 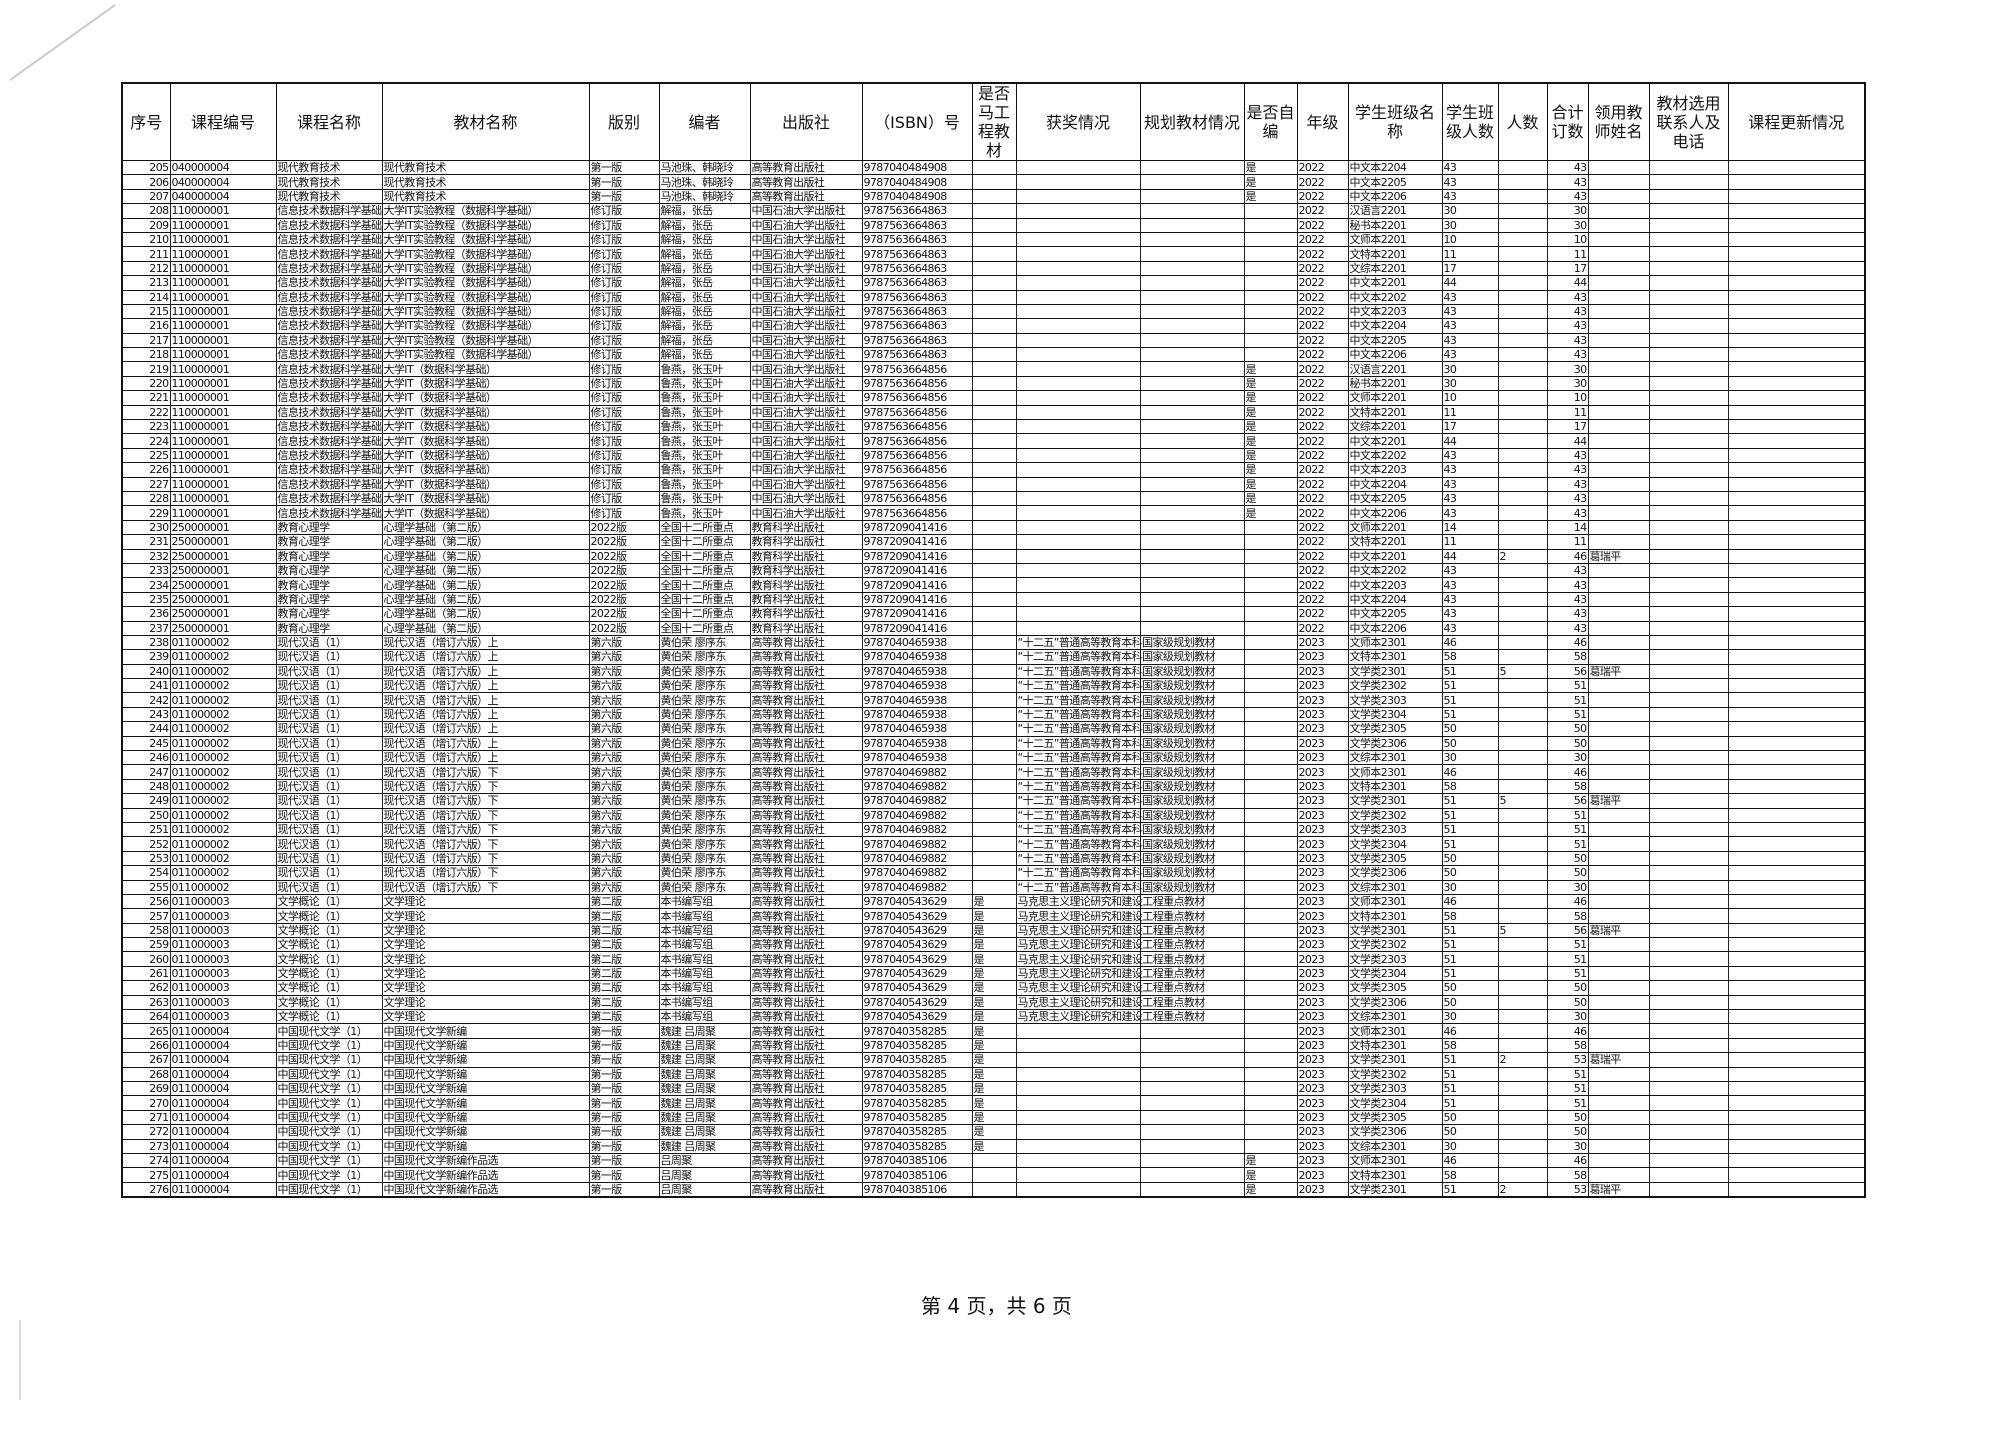 I want to click on cell-isbn: 9787040543629, so click(x=917, y=902).